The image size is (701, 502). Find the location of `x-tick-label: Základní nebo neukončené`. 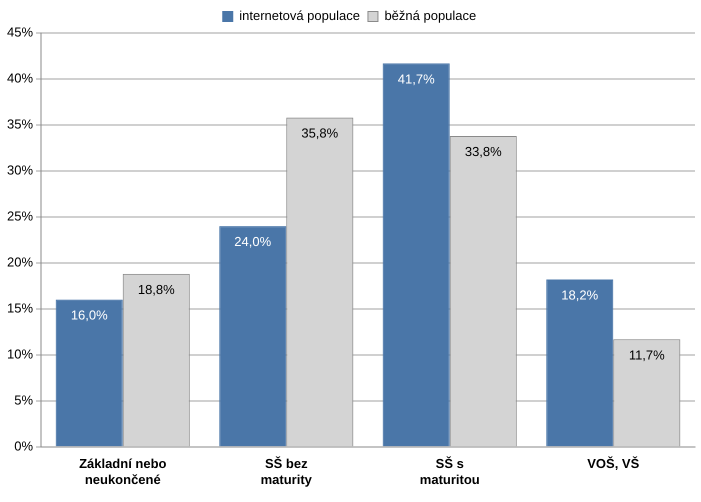

x-tick-label: Základní nebo neukončené is located at coordinates (123, 471).